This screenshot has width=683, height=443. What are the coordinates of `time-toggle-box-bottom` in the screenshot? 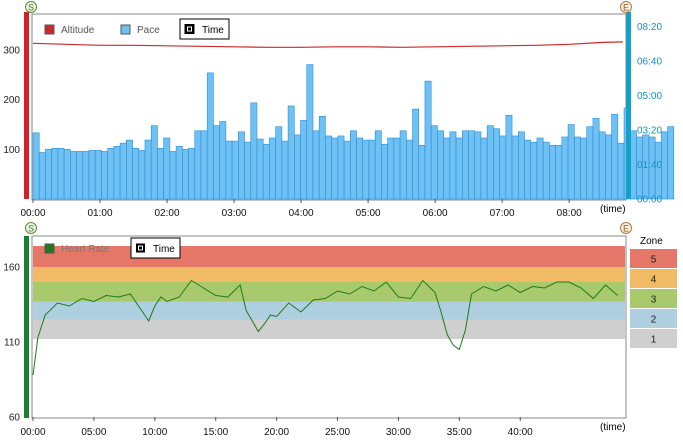 It's located at (155, 248).